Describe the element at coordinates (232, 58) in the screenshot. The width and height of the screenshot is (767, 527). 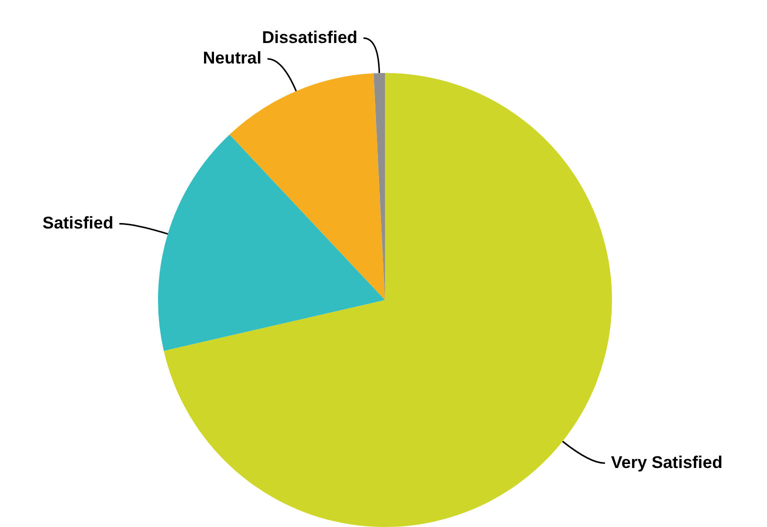
I see `slice-label: Neutral` at that location.